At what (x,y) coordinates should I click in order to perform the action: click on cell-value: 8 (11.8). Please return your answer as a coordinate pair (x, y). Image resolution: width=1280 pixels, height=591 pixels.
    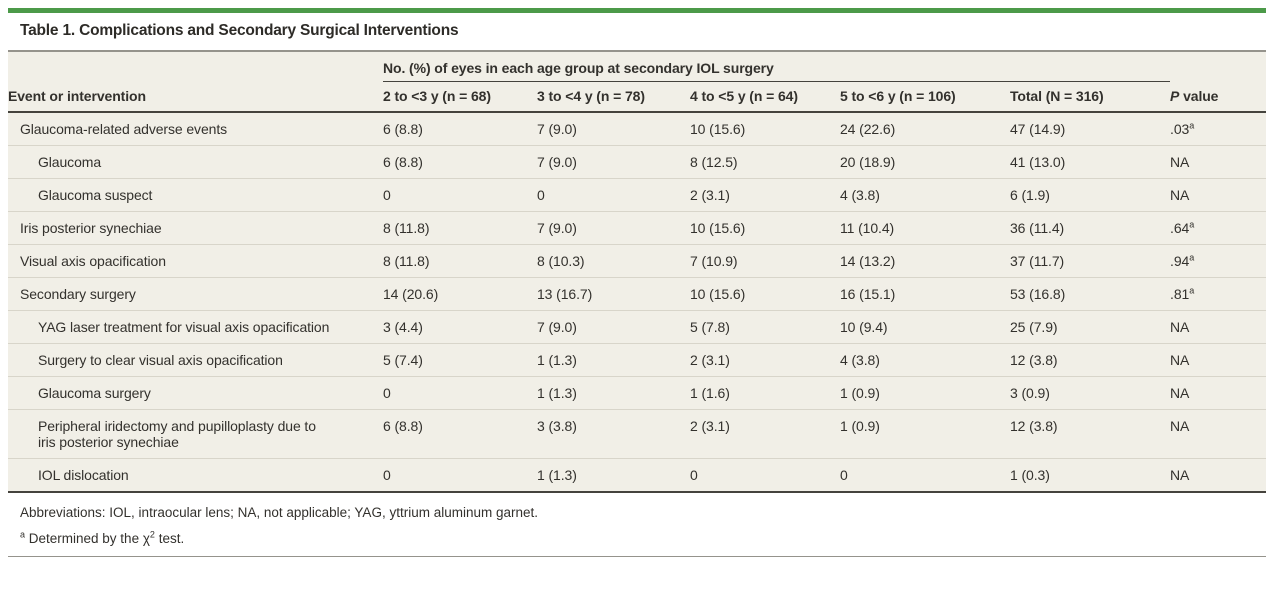
    Looking at the image, I should click on (460, 261).